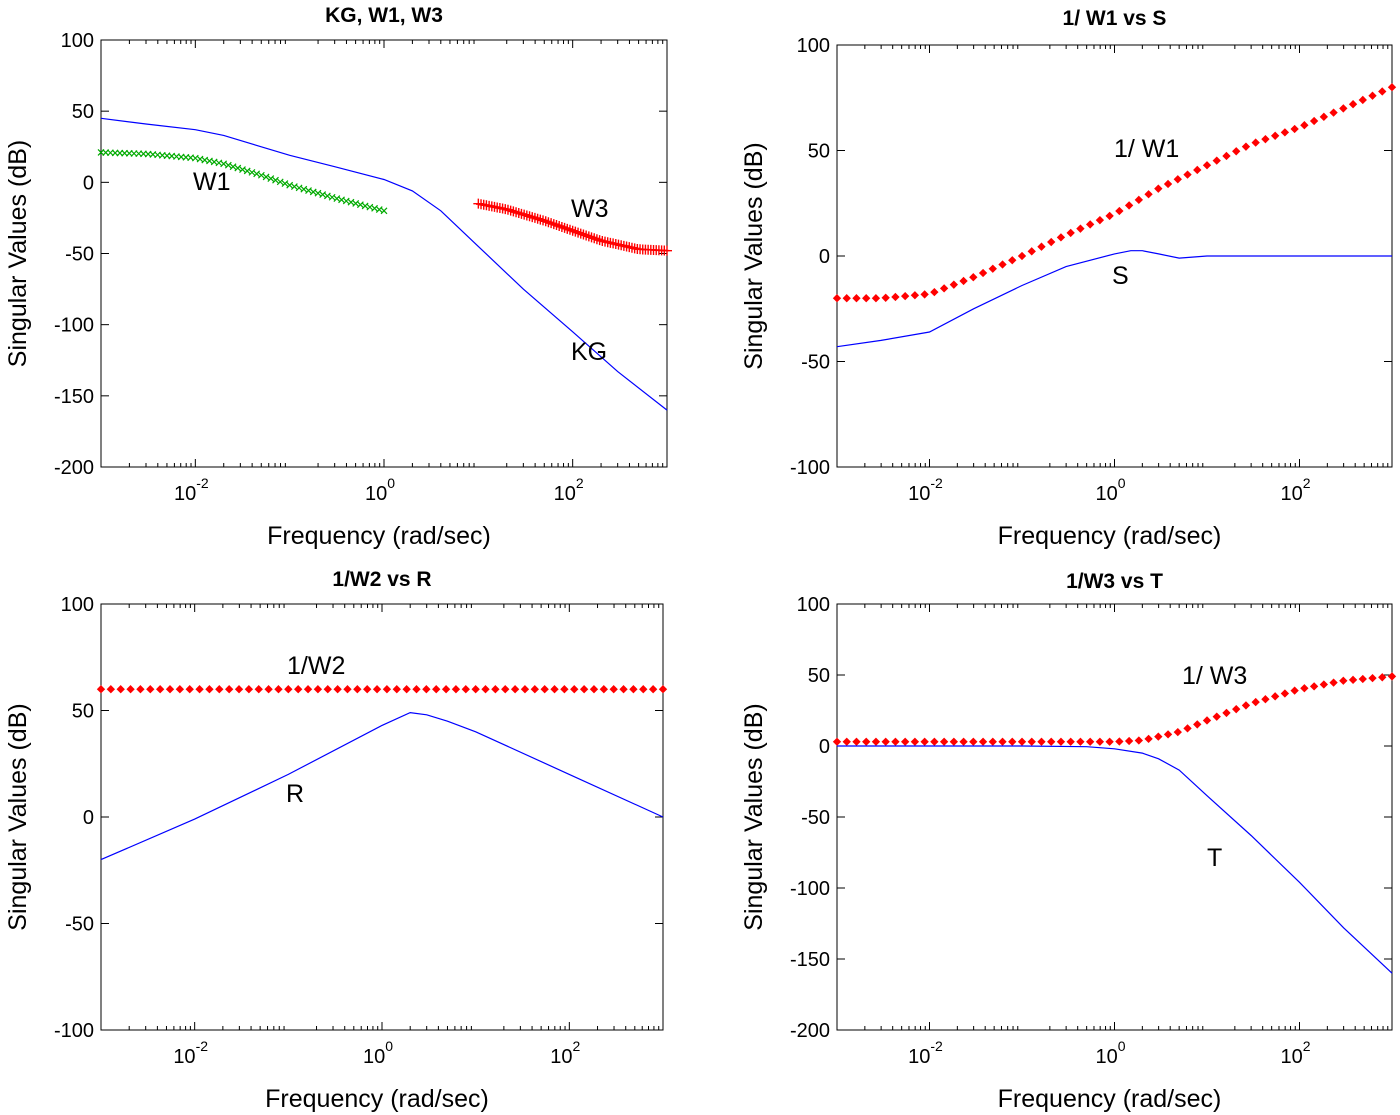 This screenshot has width=1400, height=1115. Describe the element at coordinates (1115, 859) in the screenshot. I see `series-t` at that location.